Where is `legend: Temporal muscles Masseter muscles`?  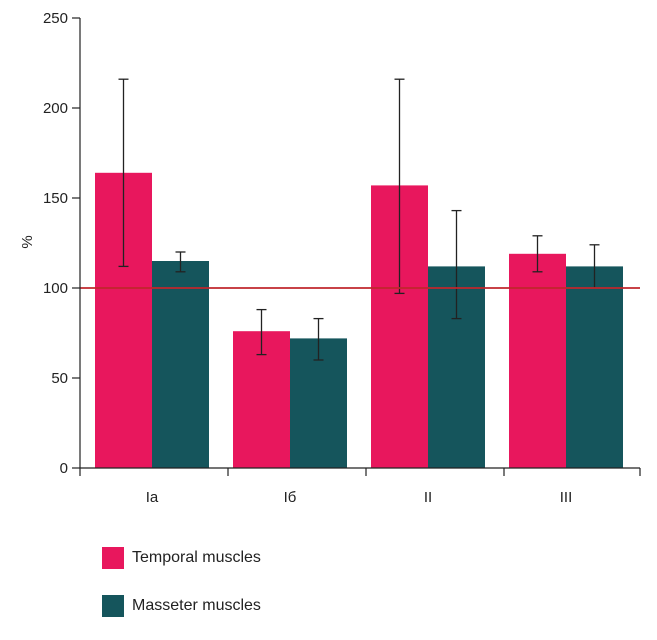 legend: Temporal muscles Masseter muscles is located at coordinates (181, 592).